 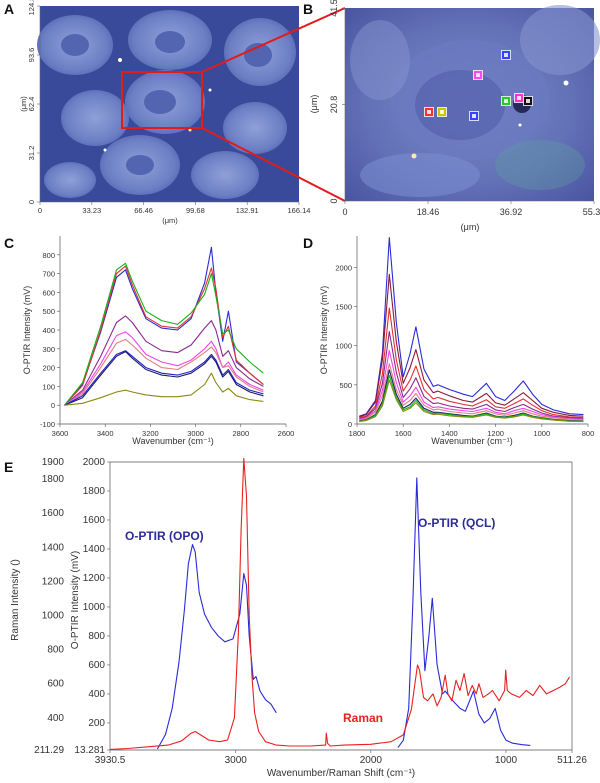 I want to click on panel-a-x-tick: 66.46, so click(x=143, y=210).